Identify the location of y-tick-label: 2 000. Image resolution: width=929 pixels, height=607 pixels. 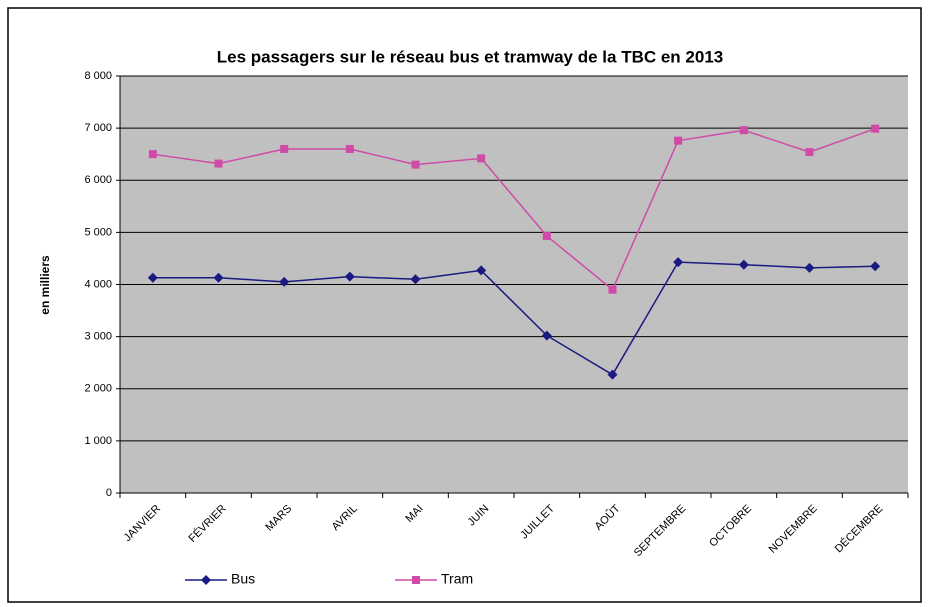
(98, 389).